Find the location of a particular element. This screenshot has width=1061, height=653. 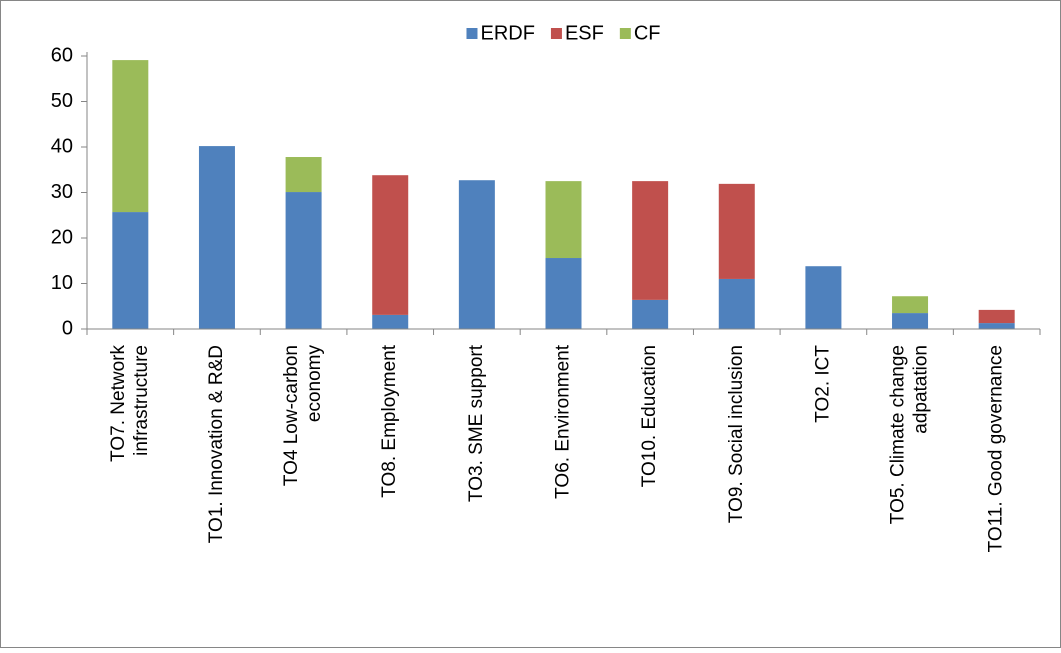

x-tick-label: TO10. Education is located at coordinates (649, 416).